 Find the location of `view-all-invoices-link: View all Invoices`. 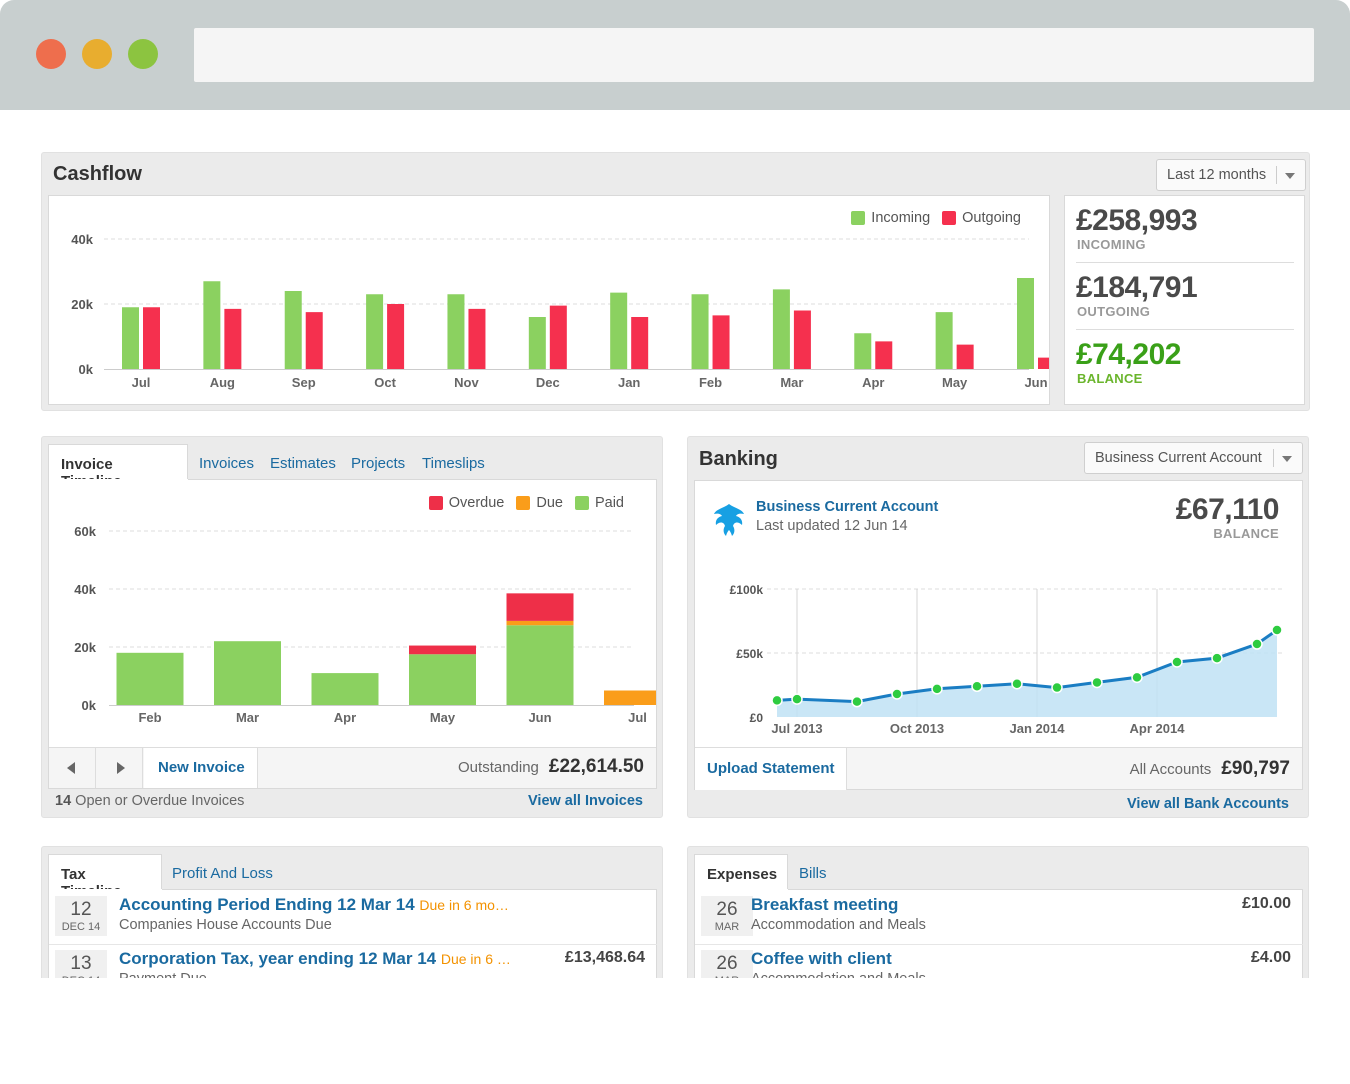

view-all-invoices-link: View all Invoices is located at coordinates (585, 801).